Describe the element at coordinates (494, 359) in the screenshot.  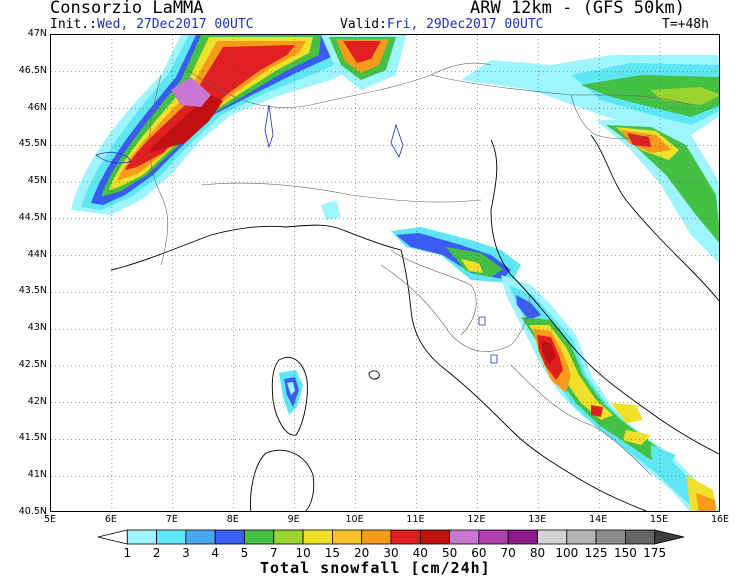
I see `lake-bolsena` at that location.